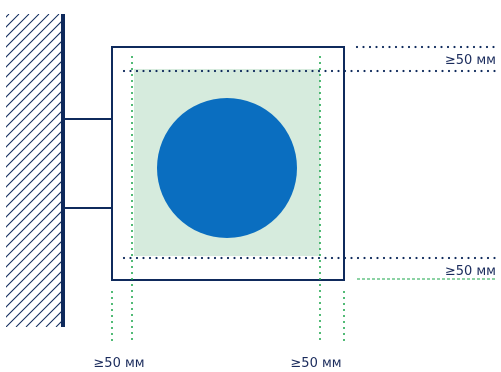 The height and width of the screenshot is (372, 501). I want to click on label-bottom-center: ≥50 мм, so click(315, 363).